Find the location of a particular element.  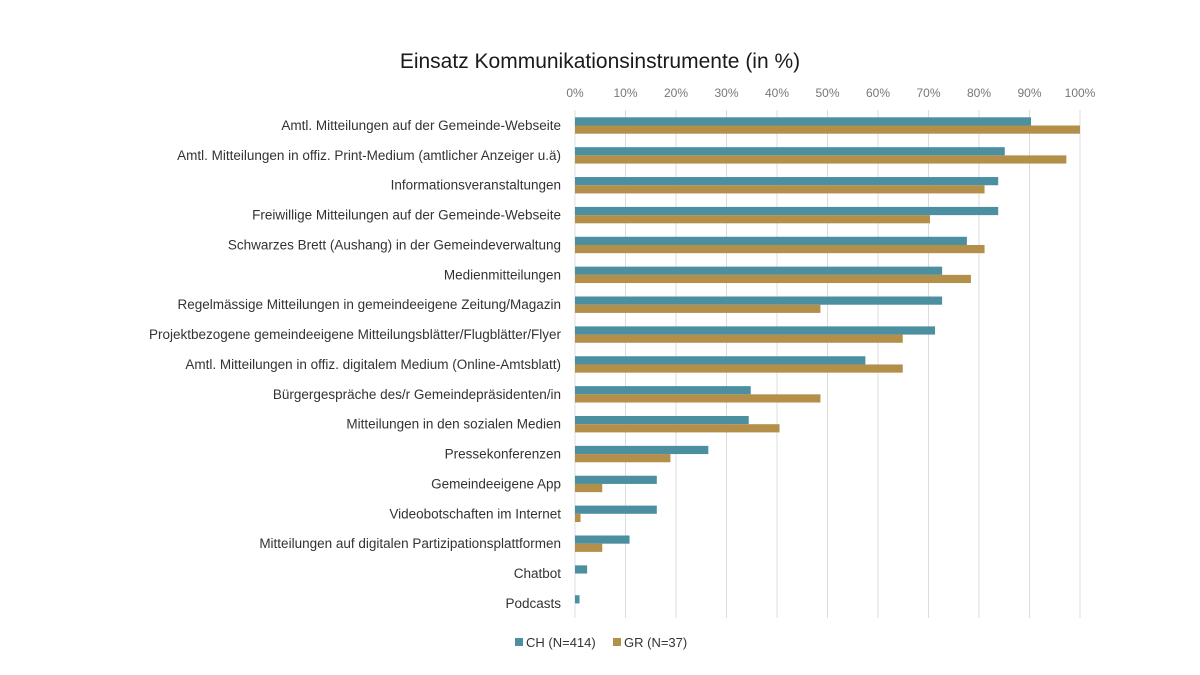

category-label: Medienmitteilungen is located at coordinates (502, 274).